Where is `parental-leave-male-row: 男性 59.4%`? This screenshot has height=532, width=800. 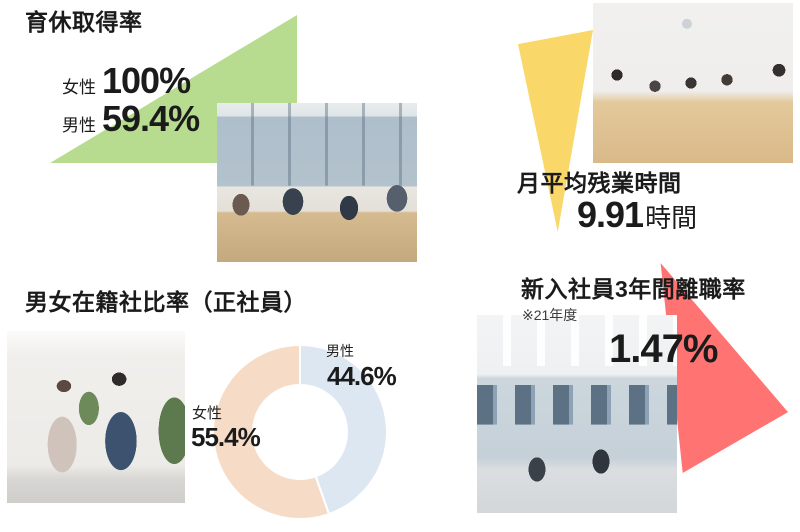
parental-leave-male-row: 男性 59.4% is located at coordinates (131, 118).